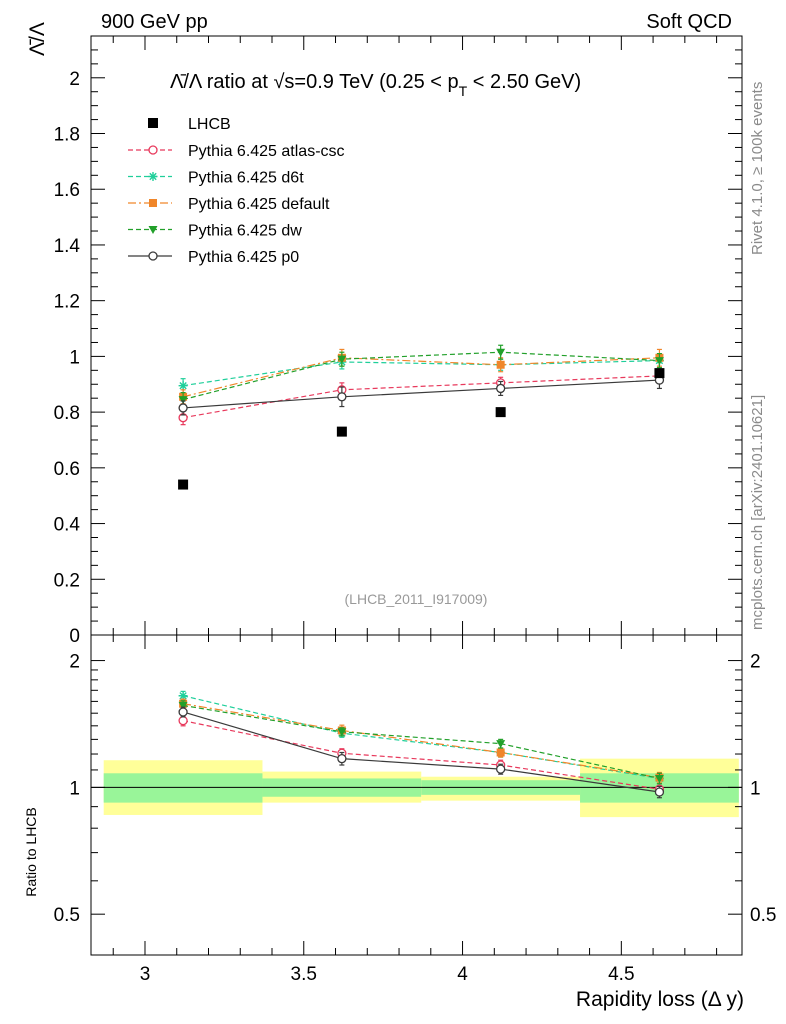 The width and height of the screenshot is (786, 1024). What do you see at coordinates (757, 512) in the screenshot?
I see `mcplots-label: mcplots.cern.ch [arXiv:2401.10621]` at bounding box center [757, 512].